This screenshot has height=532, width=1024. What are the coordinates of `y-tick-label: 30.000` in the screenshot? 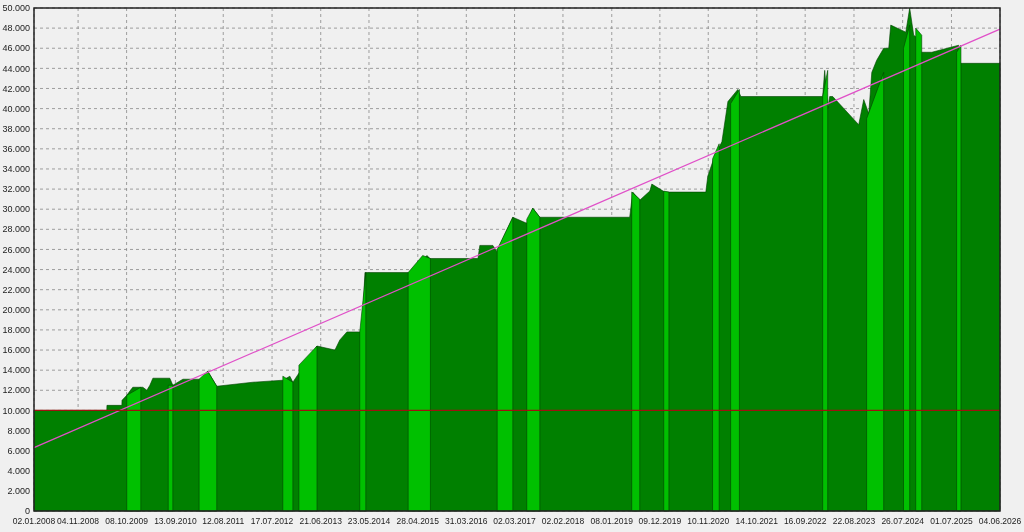 It's located at (16, 209).